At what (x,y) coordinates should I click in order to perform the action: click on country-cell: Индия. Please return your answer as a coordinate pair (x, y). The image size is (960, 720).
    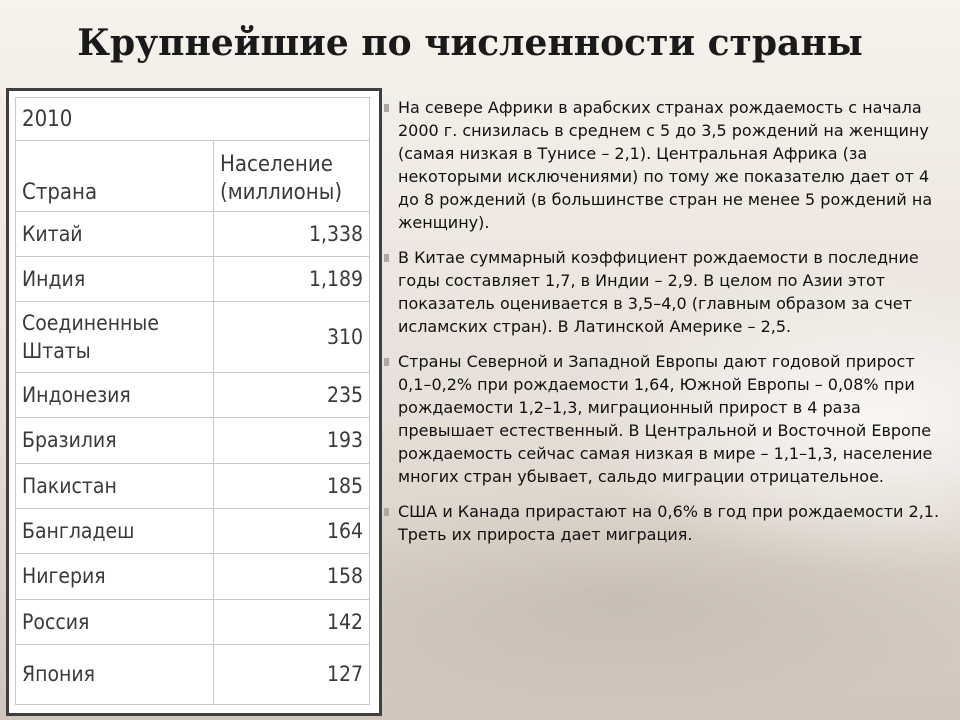
    Looking at the image, I should click on (114, 279).